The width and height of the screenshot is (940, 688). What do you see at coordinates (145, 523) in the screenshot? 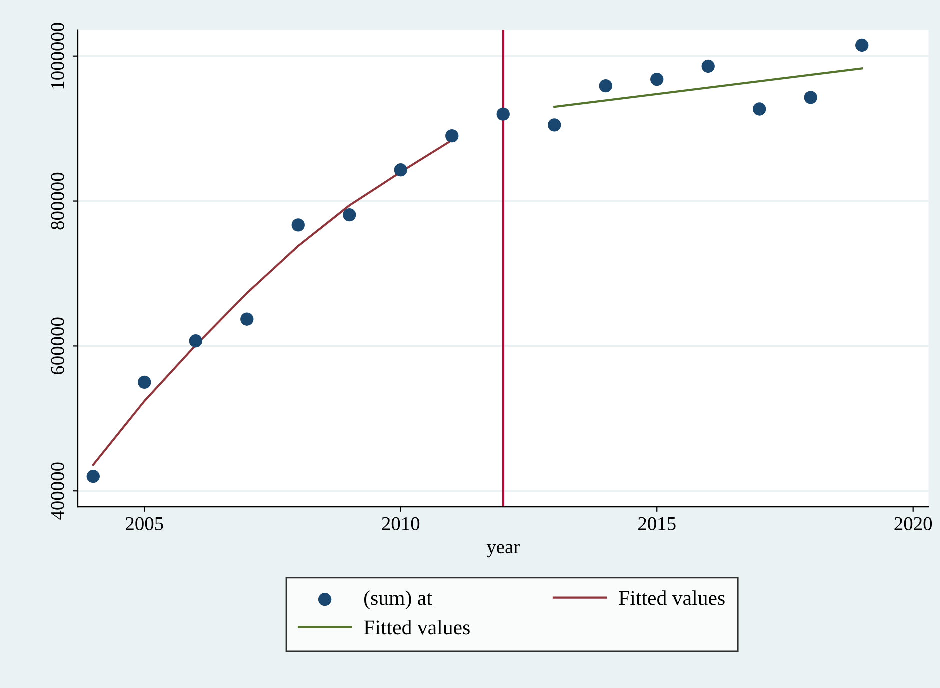
I see `x-tick-label: 2005` at bounding box center [145, 523].